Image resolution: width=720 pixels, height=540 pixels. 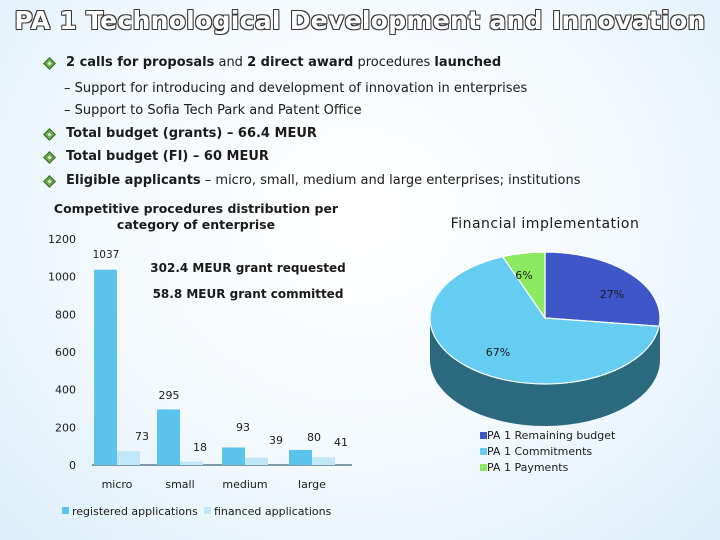 What do you see at coordinates (167, 156) in the screenshot?
I see `bullet-budget-fi: Total budget (FI) – 60 MEUR` at bounding box center [167, 156].